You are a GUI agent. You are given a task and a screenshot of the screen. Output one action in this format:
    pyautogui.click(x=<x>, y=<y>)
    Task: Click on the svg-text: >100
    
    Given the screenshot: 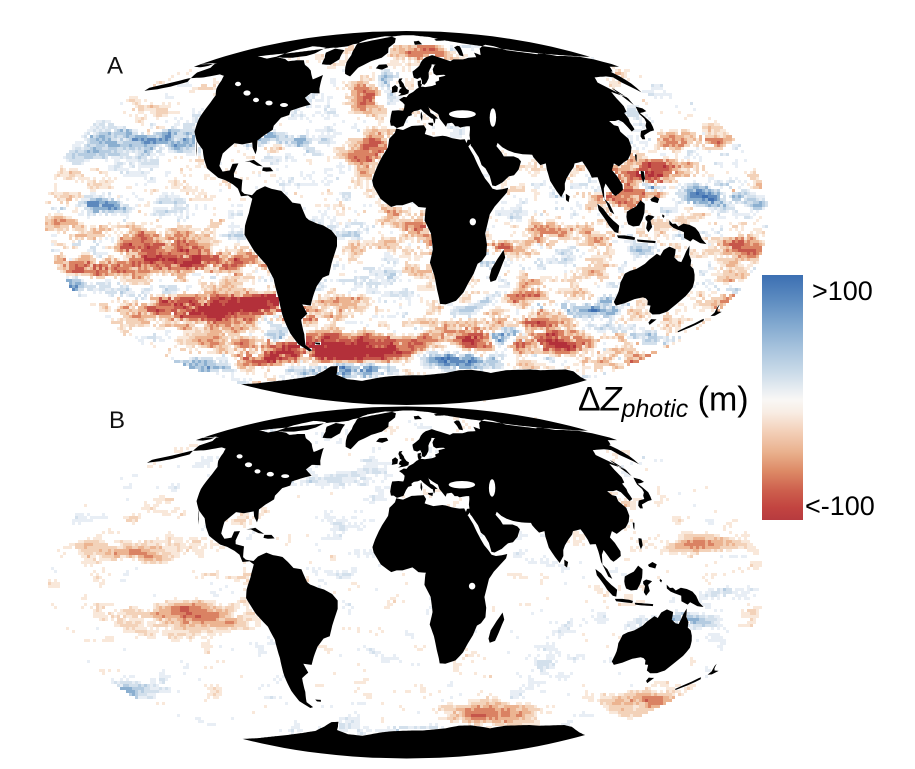 What is the action you would take?
    pyautogui.click(x=842, y=291)
    